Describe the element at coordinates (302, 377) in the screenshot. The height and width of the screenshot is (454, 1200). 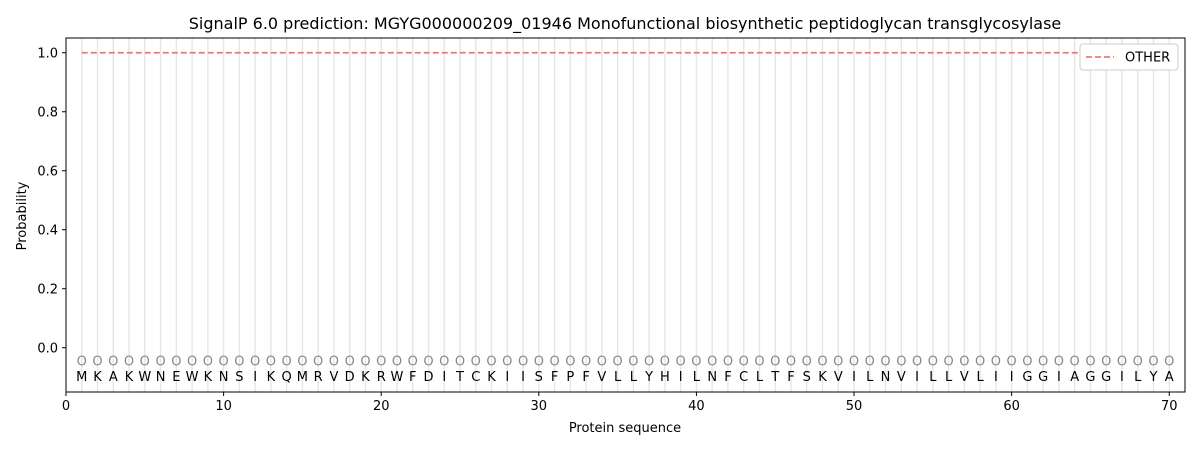
I see `residue-label: M` at that location.